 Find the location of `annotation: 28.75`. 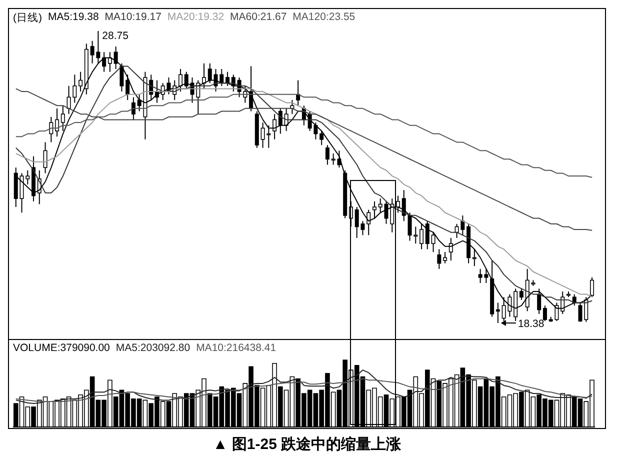

annotation: 28.75 is located at coordinates (115, 36).